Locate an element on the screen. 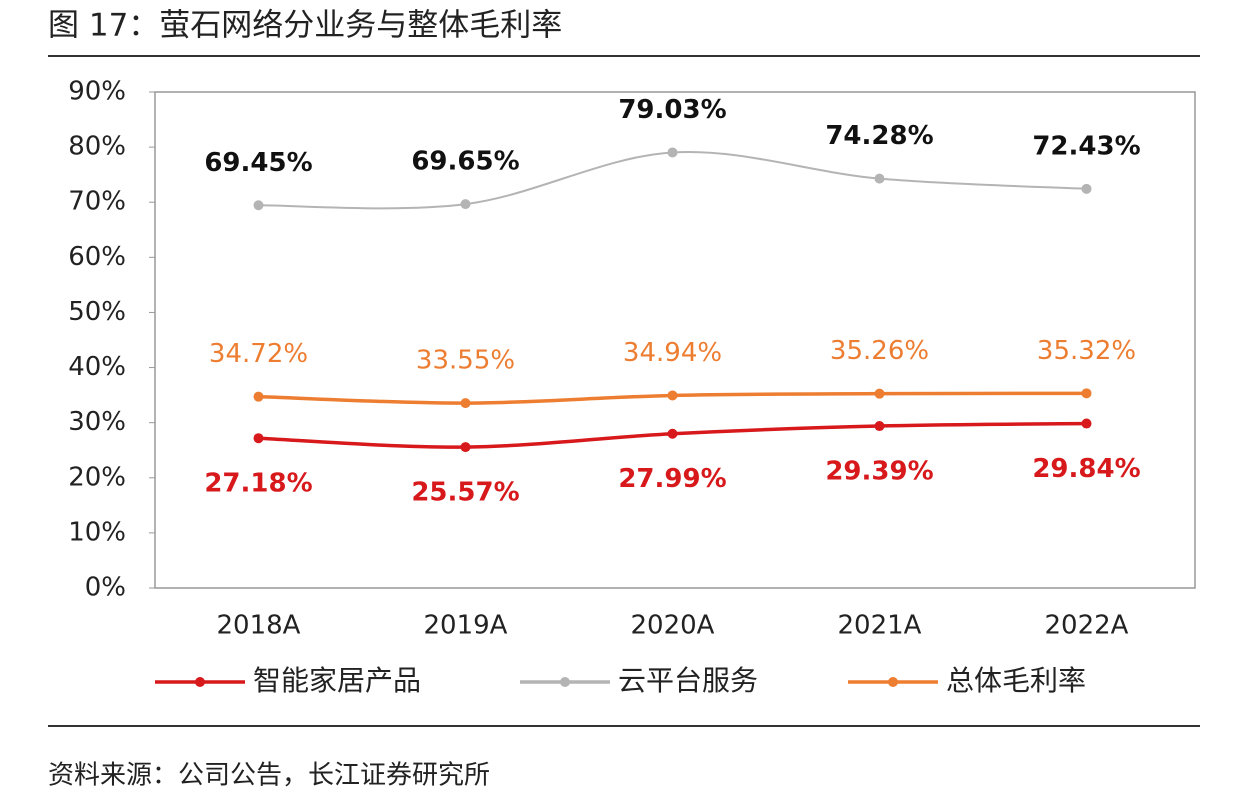 The width and height of the screenshot is (1240, 808). x-tick-label: 2022A is located at coordinates (1087, 626).